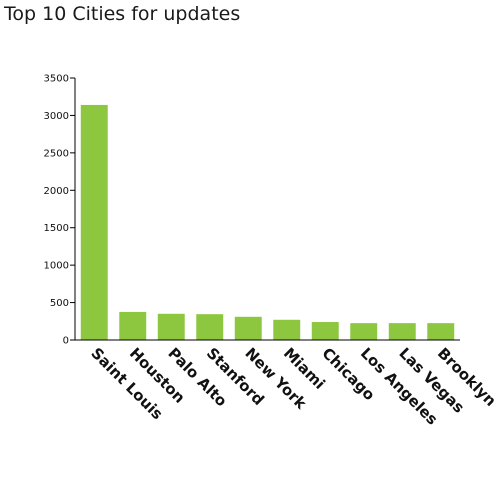  What do you see at coordinates (171, 326) in the screenshot?
I see `bar-palo-alto` at bounding box center [171, 326].